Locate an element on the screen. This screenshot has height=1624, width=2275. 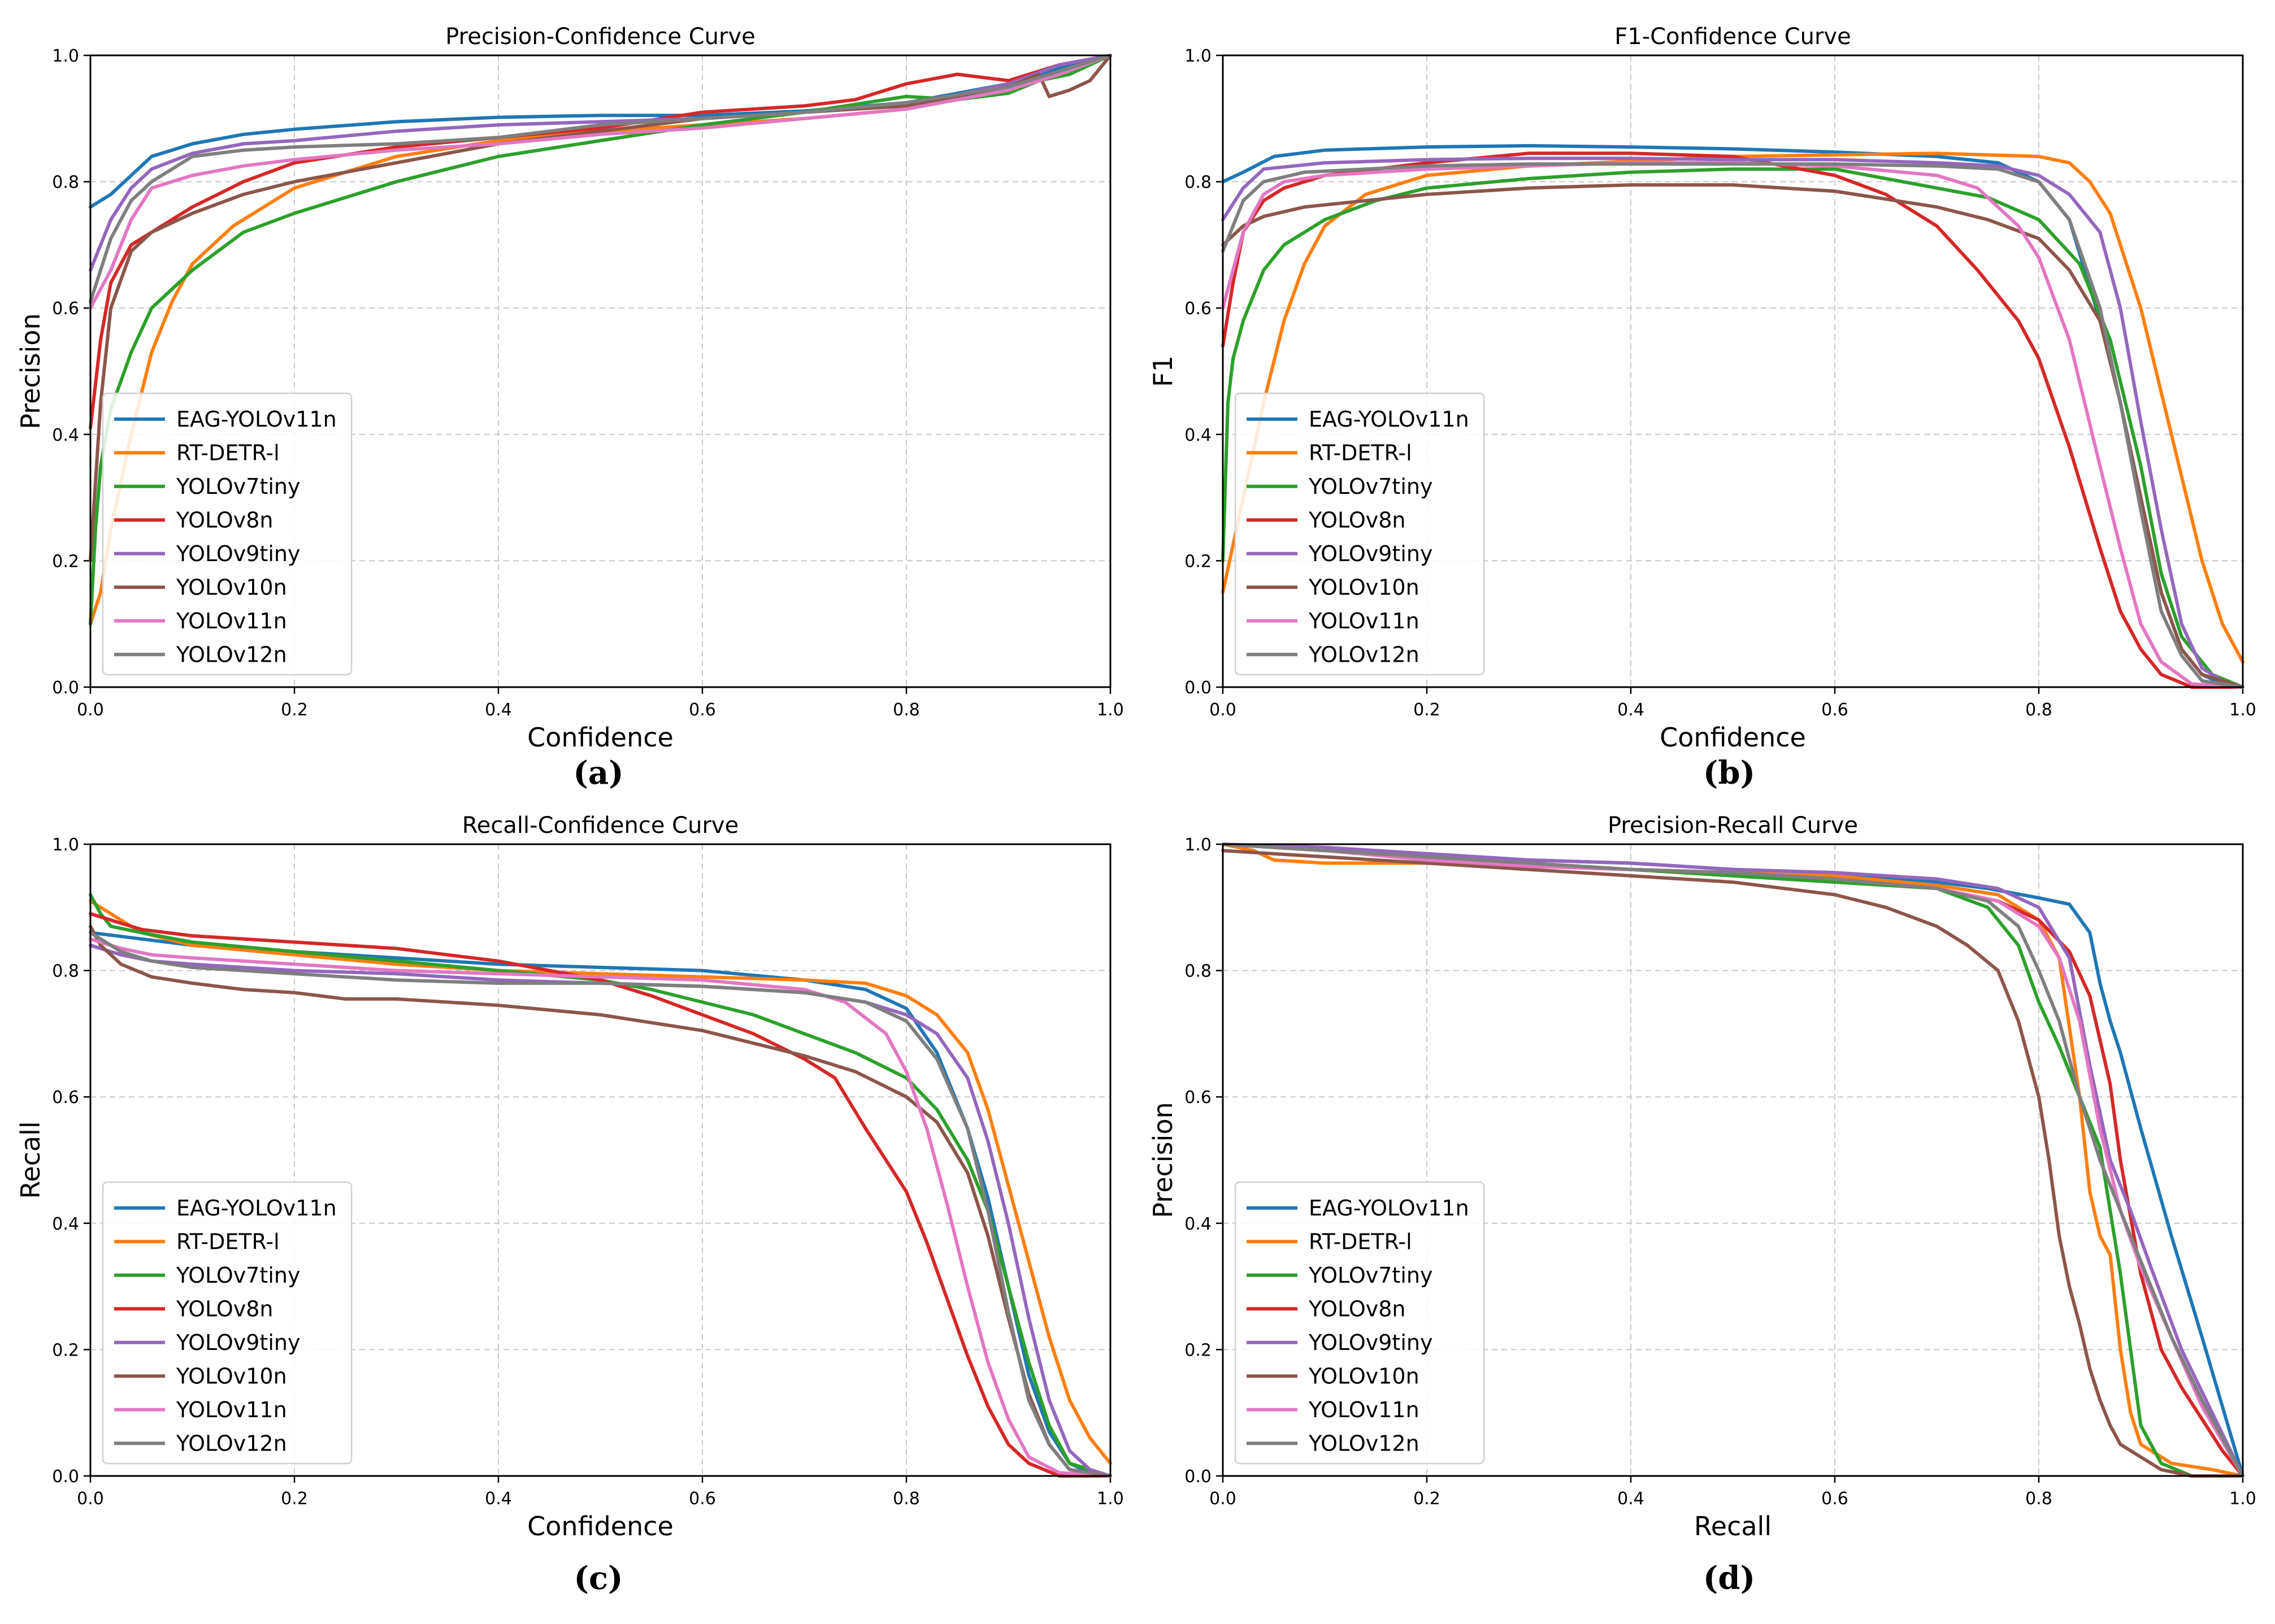
chart-title: F1-Confidence Curve is located at coordinates (1732, 37).